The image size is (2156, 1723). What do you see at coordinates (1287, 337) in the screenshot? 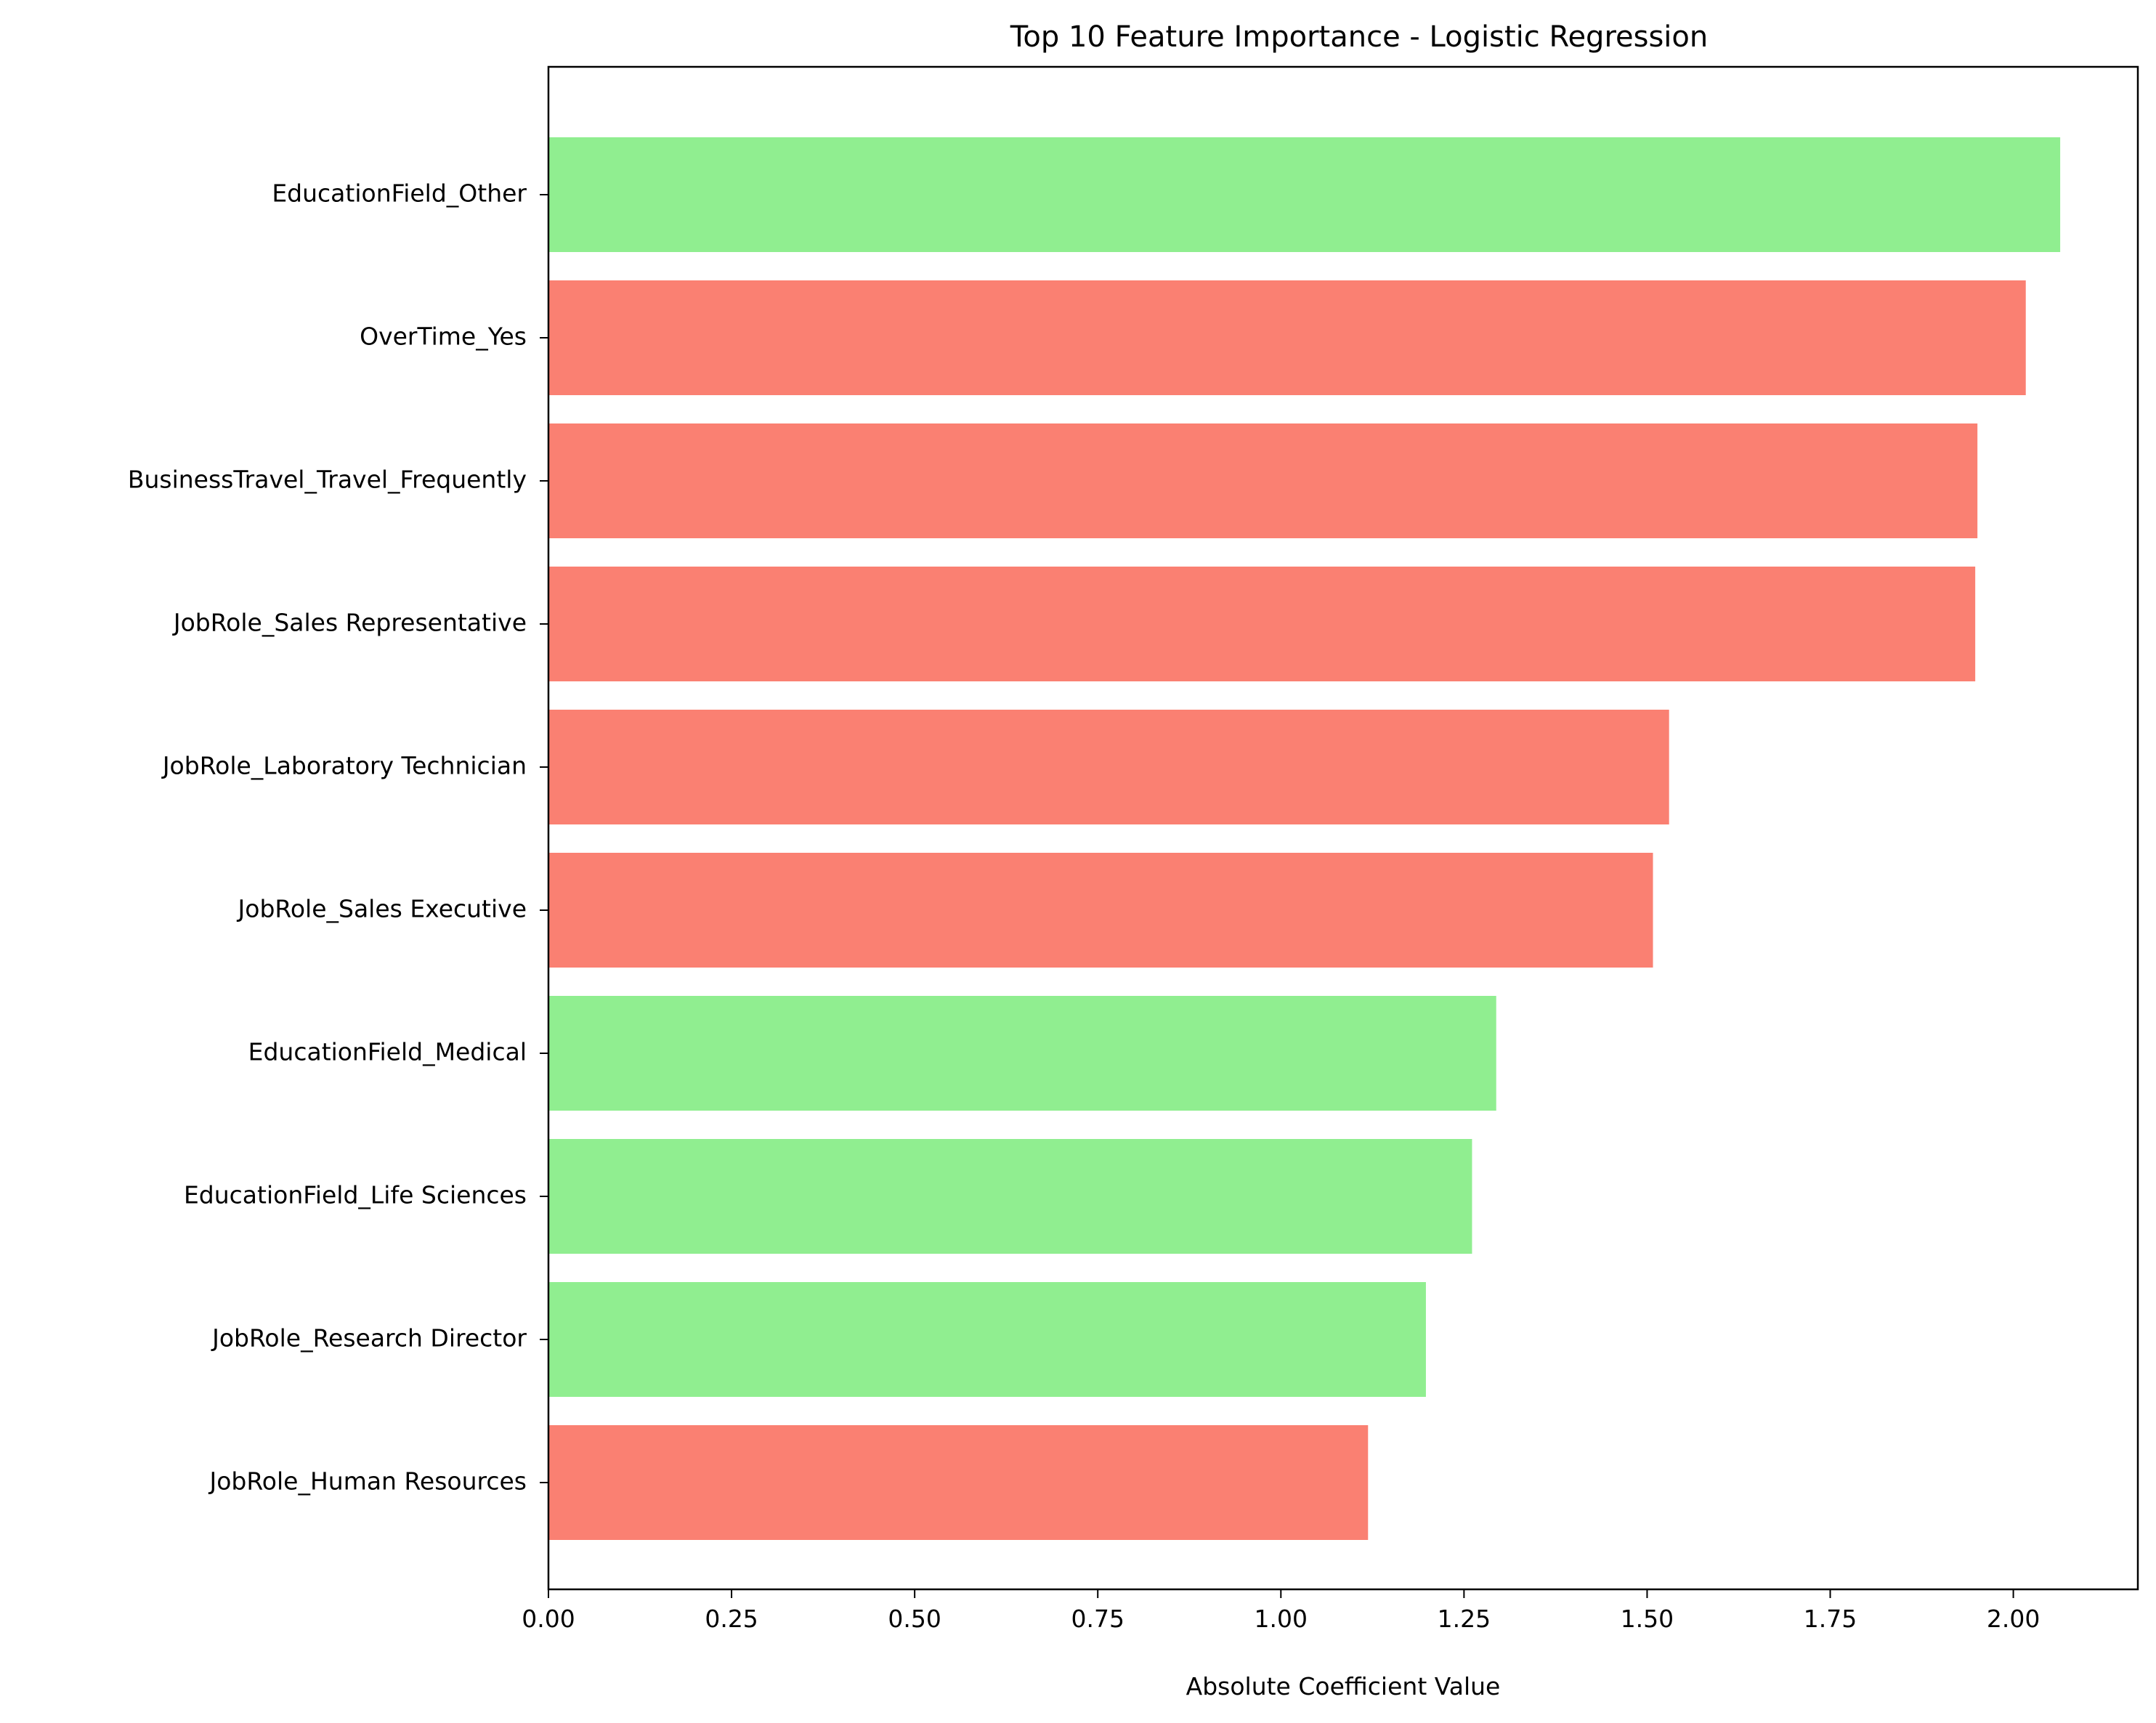
I see `bar-overtime-yes` at bounding box center [1287, 337].